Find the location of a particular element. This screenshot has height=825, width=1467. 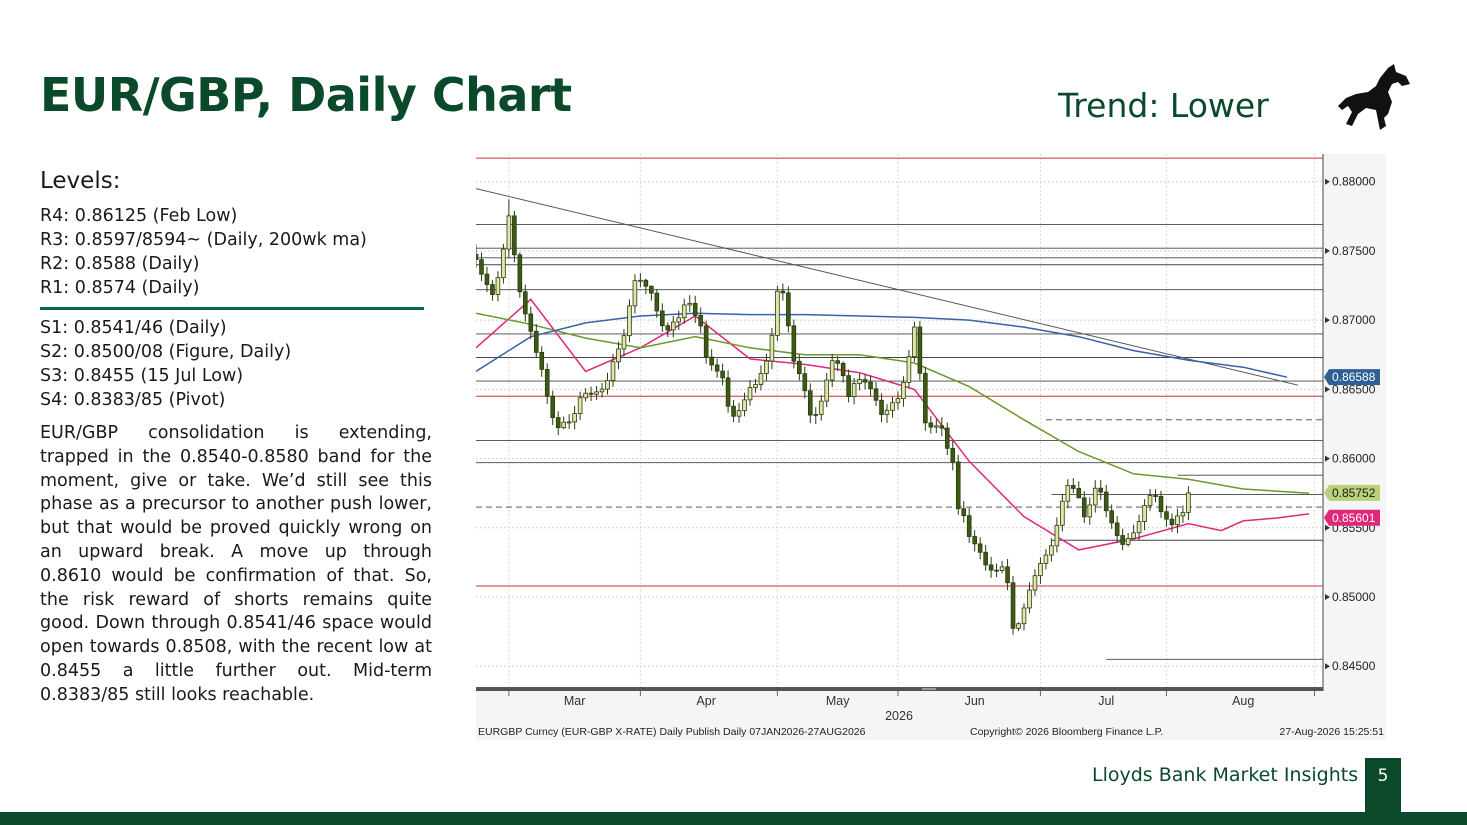

y-tick-label: 0.88000 is located at coordinates (1354, 182).